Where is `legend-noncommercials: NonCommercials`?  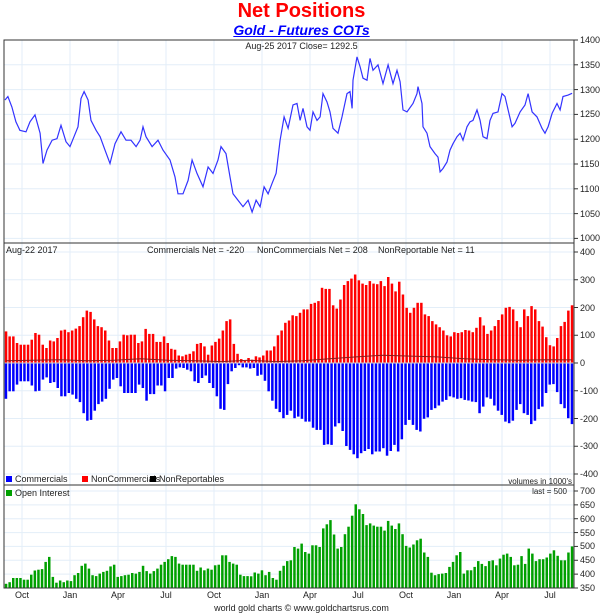 legend-noncommercials: NonCommercials is located at coordinates (121, 479).